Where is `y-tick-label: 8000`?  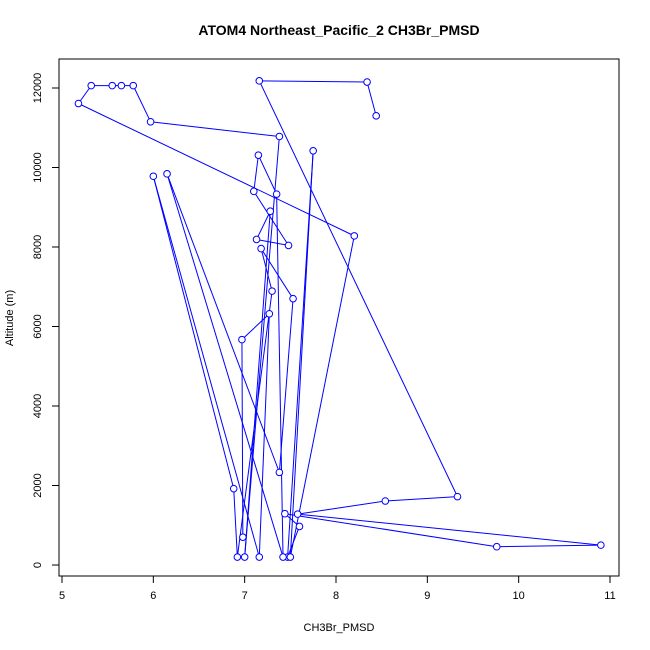
y-tick-label: 8000 is located at coordinates (38, 247).